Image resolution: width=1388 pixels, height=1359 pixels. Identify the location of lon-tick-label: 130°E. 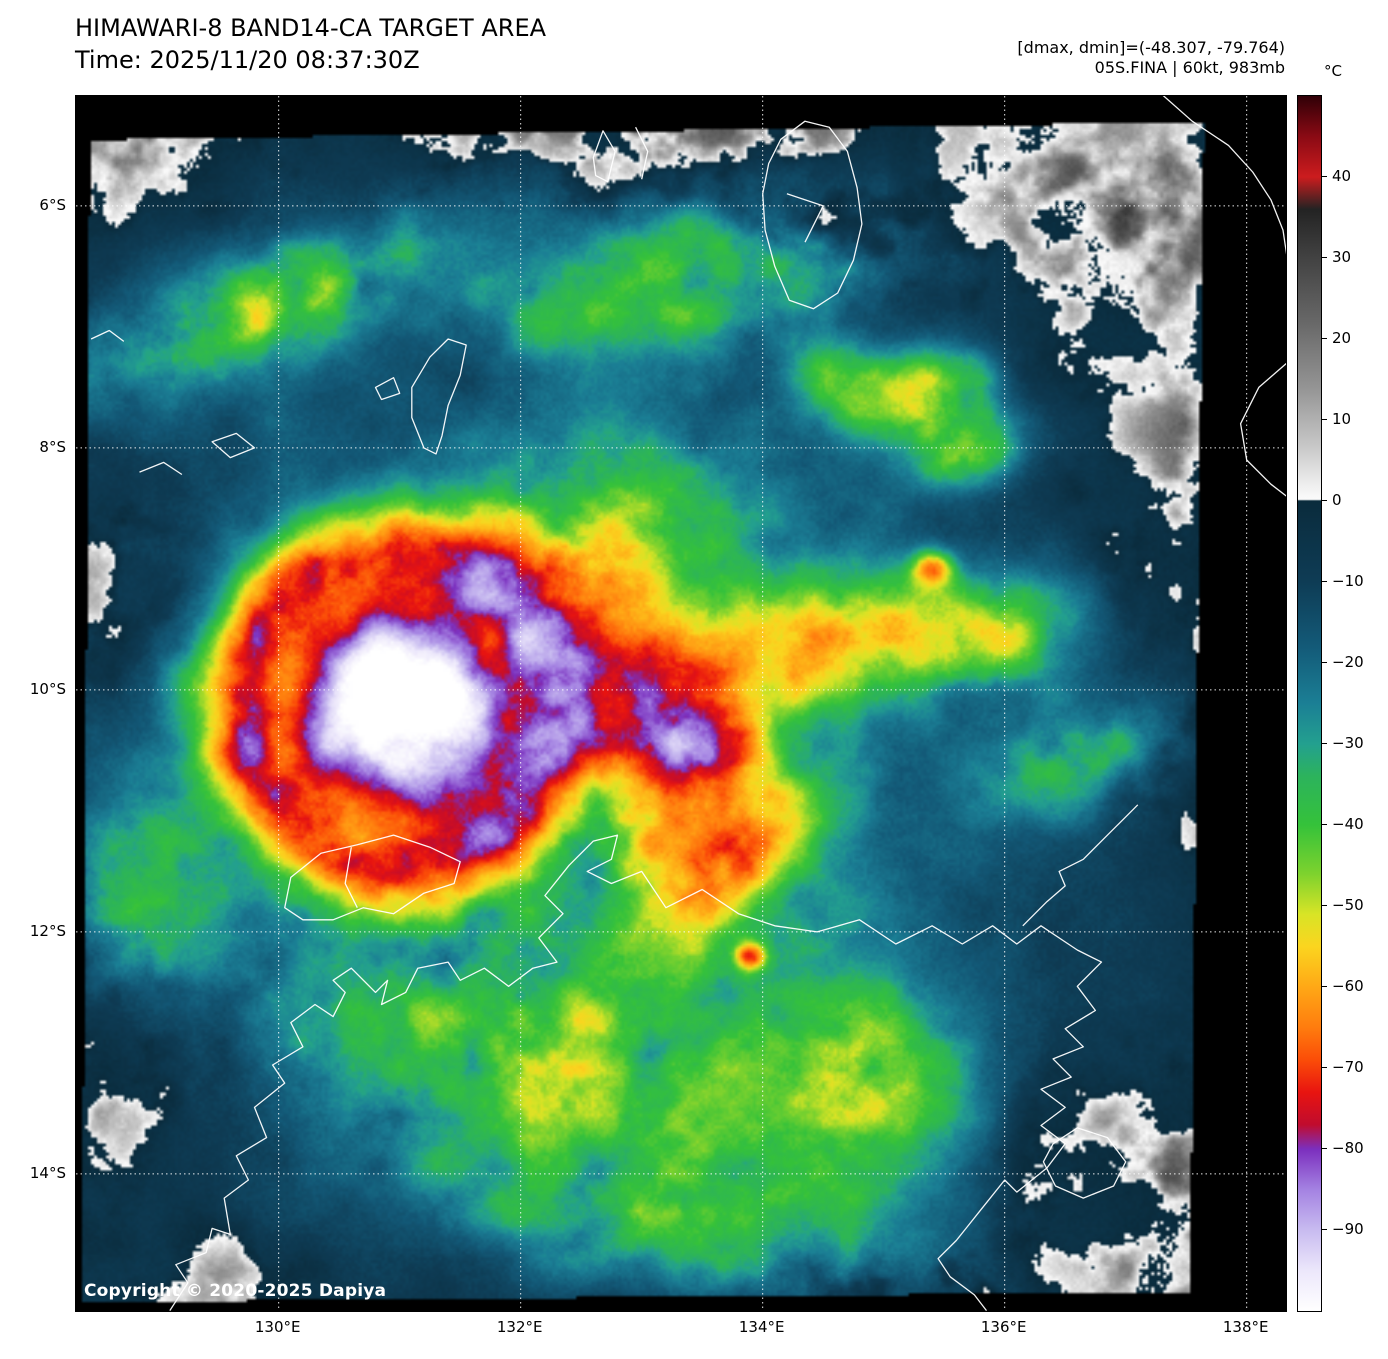
(277, 1327).